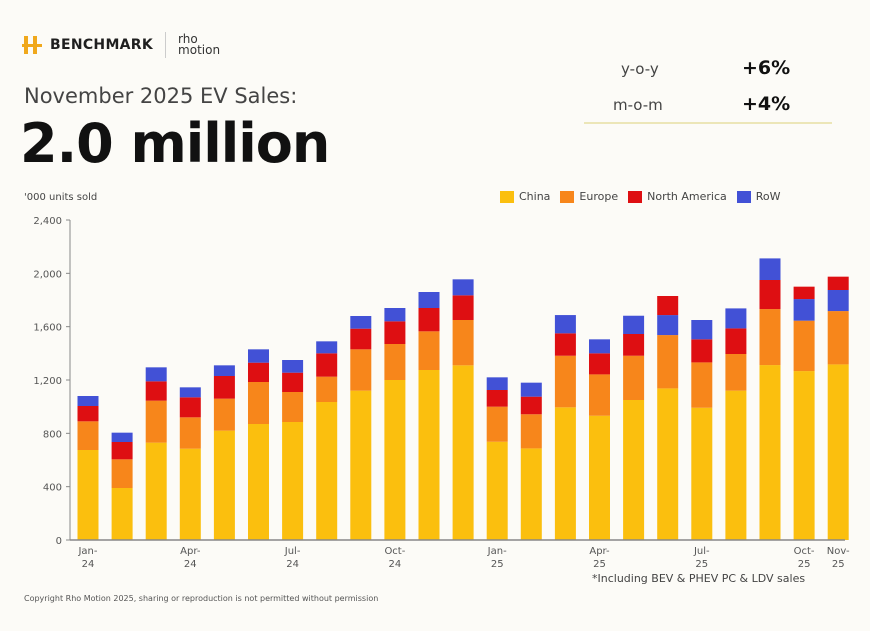 This screenshot has width=870, height=631. Describe the element at coordinates (52, 434) in the screenshot. I see `y-tick-label: 800` at that location.